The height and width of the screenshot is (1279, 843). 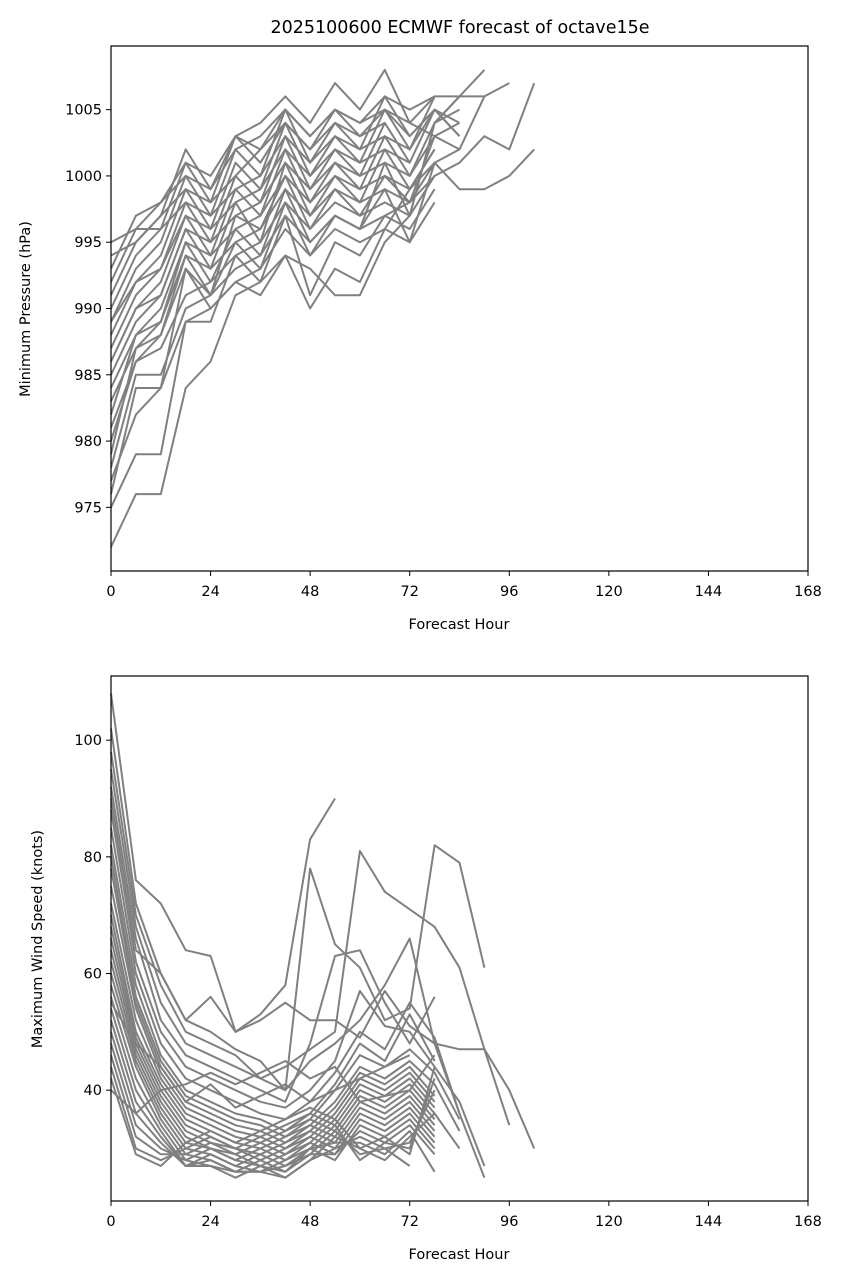 I want to click on pressure-series-line-m16, so click(x=248, y=202).